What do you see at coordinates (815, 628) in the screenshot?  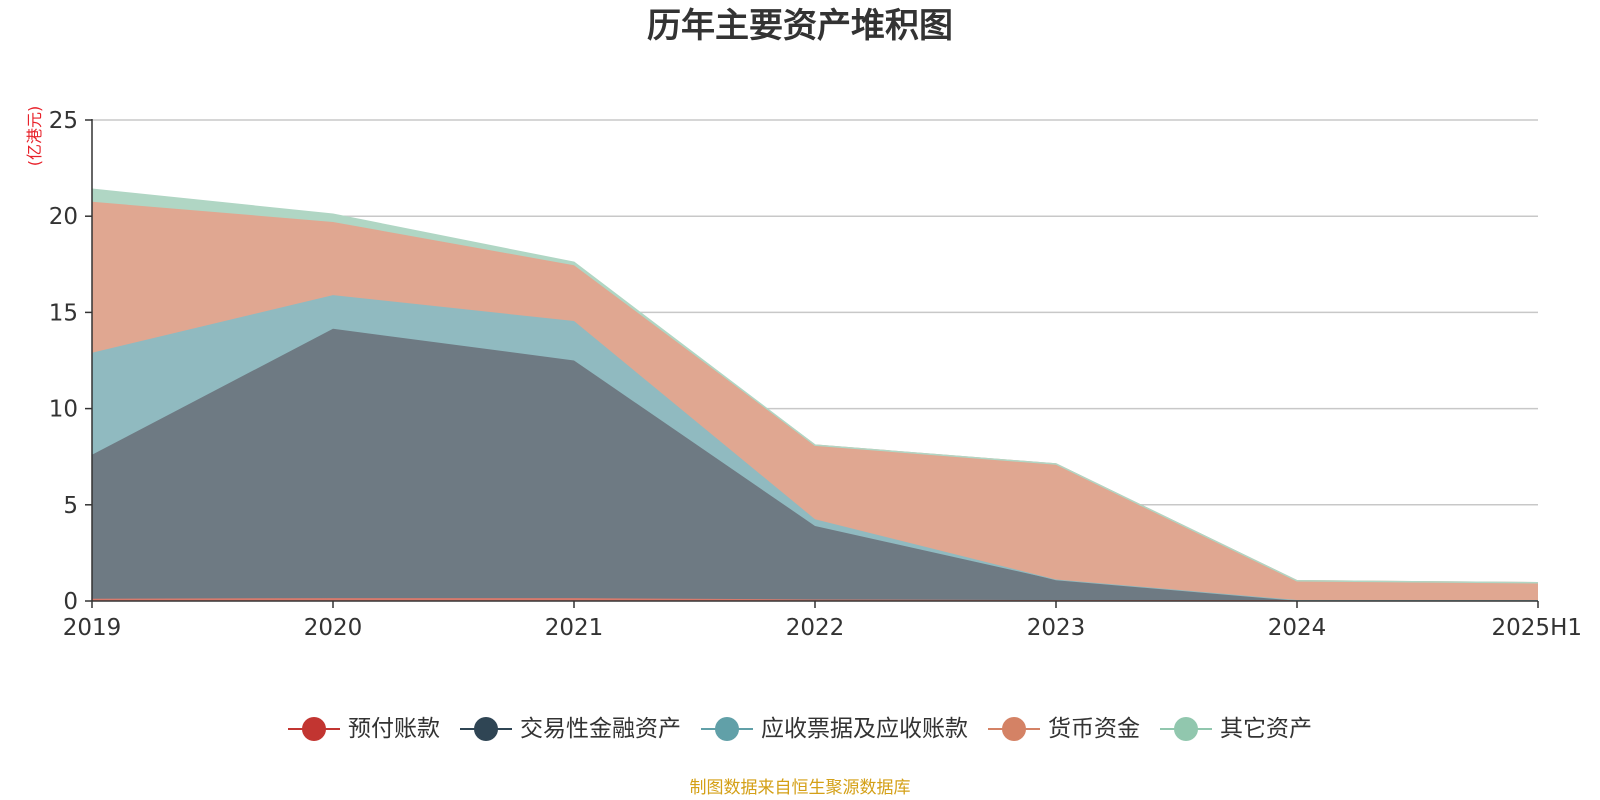 I see `x-tick-label: 2022` at bounding box center [815, 628].